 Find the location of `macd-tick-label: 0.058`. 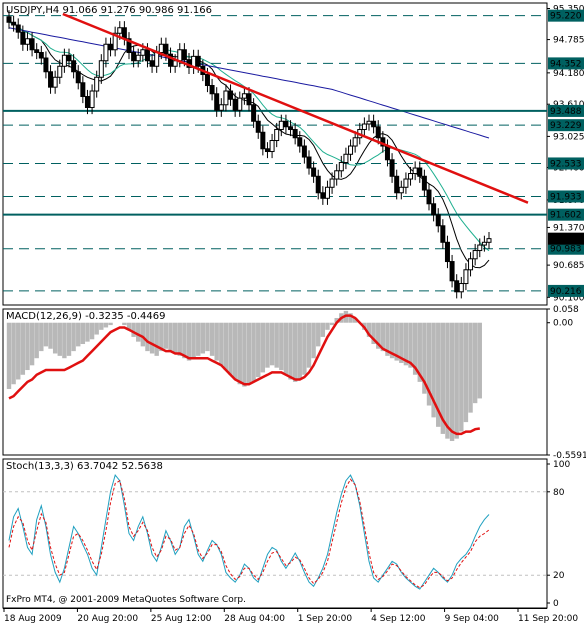

macd-tick-label: 0.058 is located at coordinates (566, 310).